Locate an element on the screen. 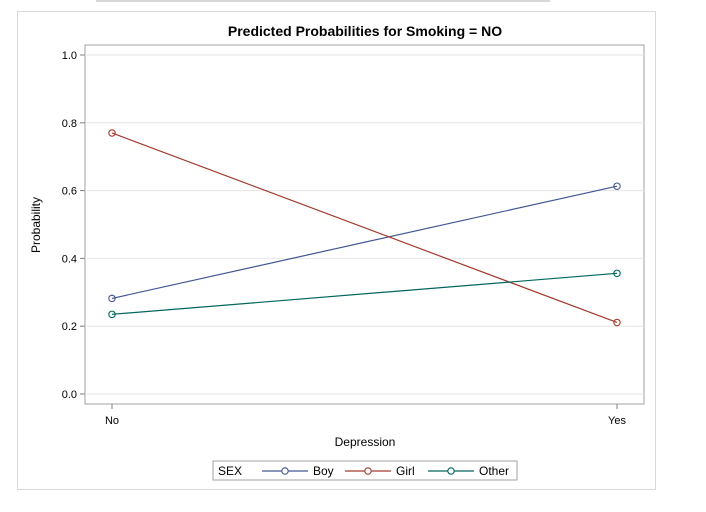  y-tick-label: 0.2 is located at coordinates (69, 327).